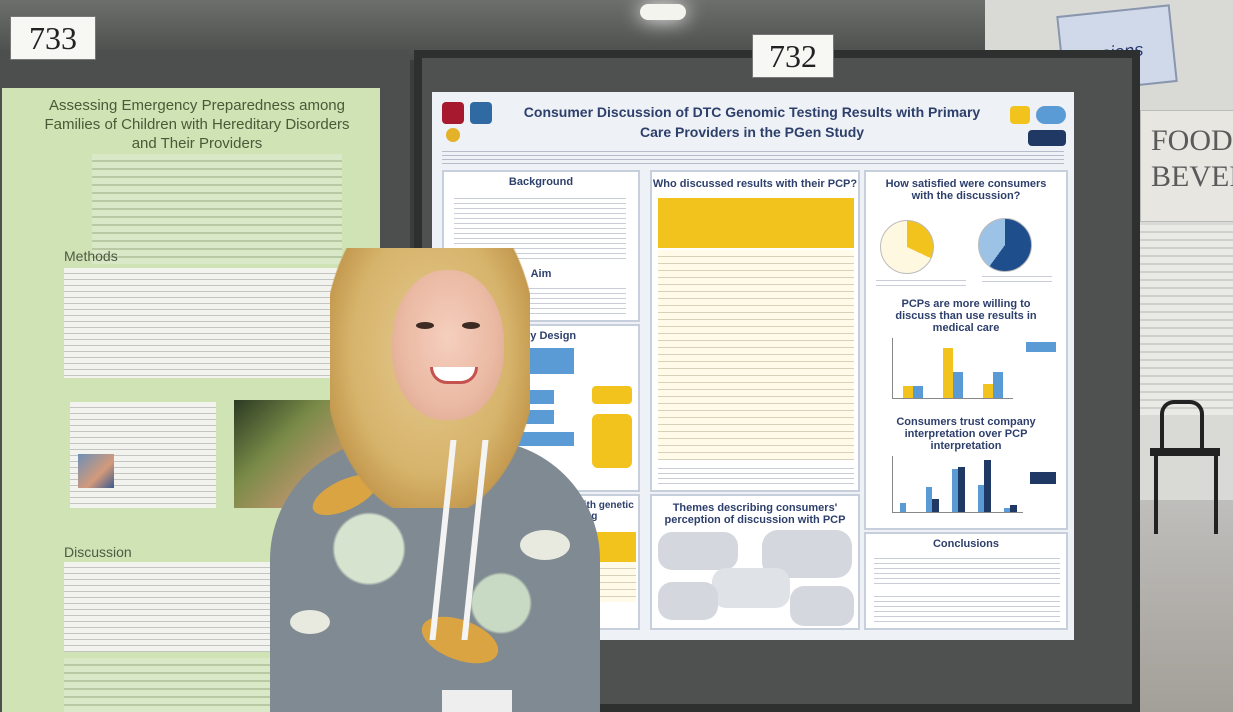 The width and height of the screenshot is (1233, 712). What do you see at coordinates (143, 455) in the screenshot?
I see `survey-screenshot` at bounding box center [143, 455].